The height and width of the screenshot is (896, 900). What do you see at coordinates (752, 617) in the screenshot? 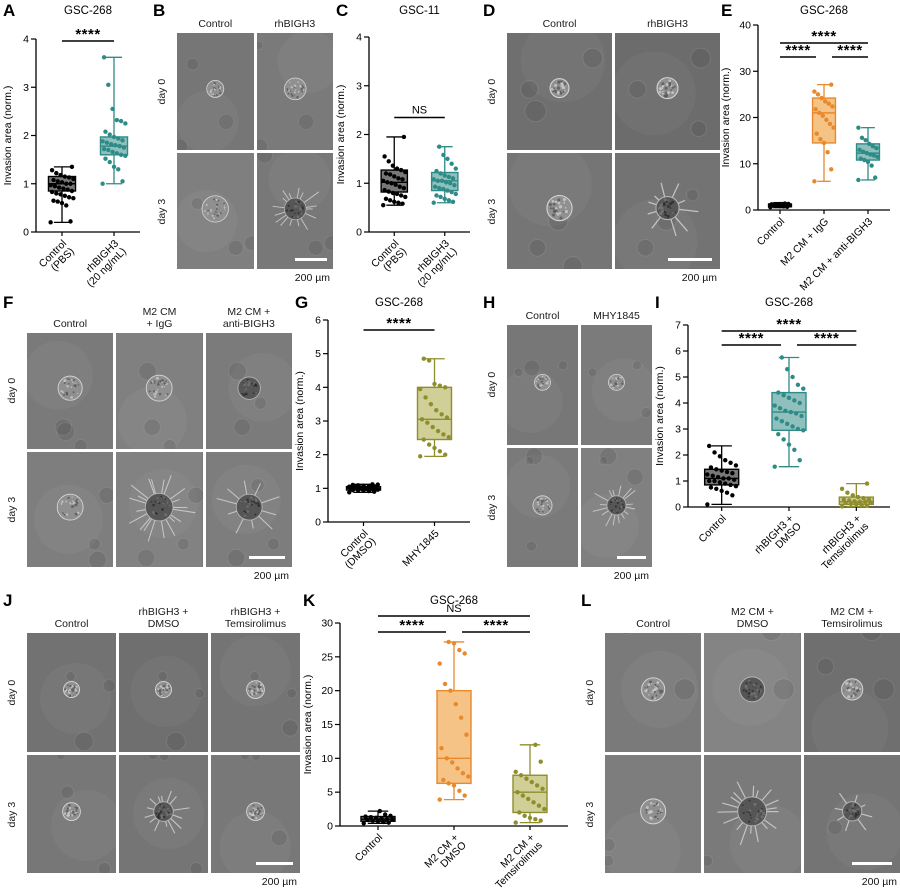
I see `column-label: M2 CM + DMSO` at bounding box center [752, 617].